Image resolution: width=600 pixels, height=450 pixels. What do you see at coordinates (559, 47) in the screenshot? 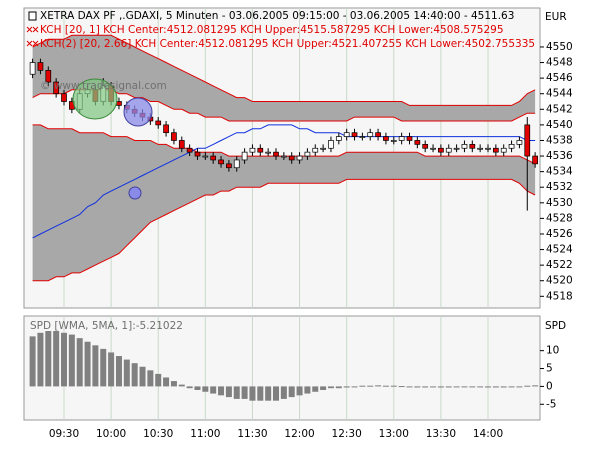
I see `y-tick-label: 4550` at bounding box center [559, 47].